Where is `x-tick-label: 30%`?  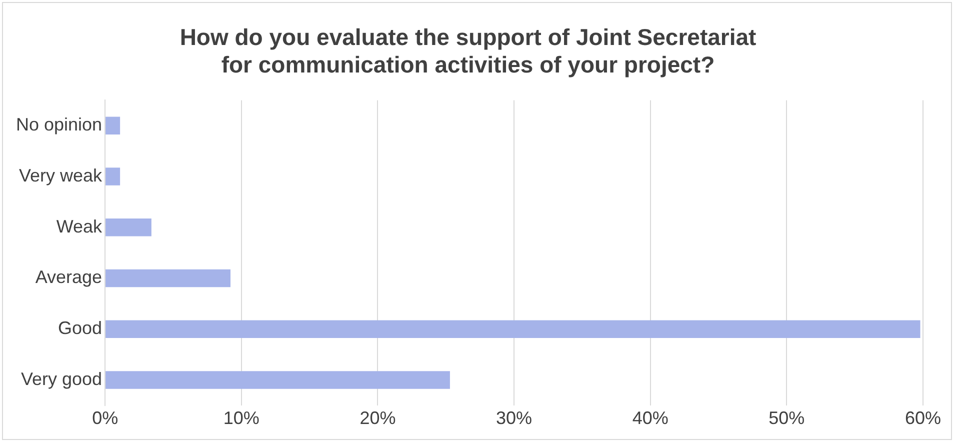
x-tick-label: 30% is located at coordinates (514, 418).